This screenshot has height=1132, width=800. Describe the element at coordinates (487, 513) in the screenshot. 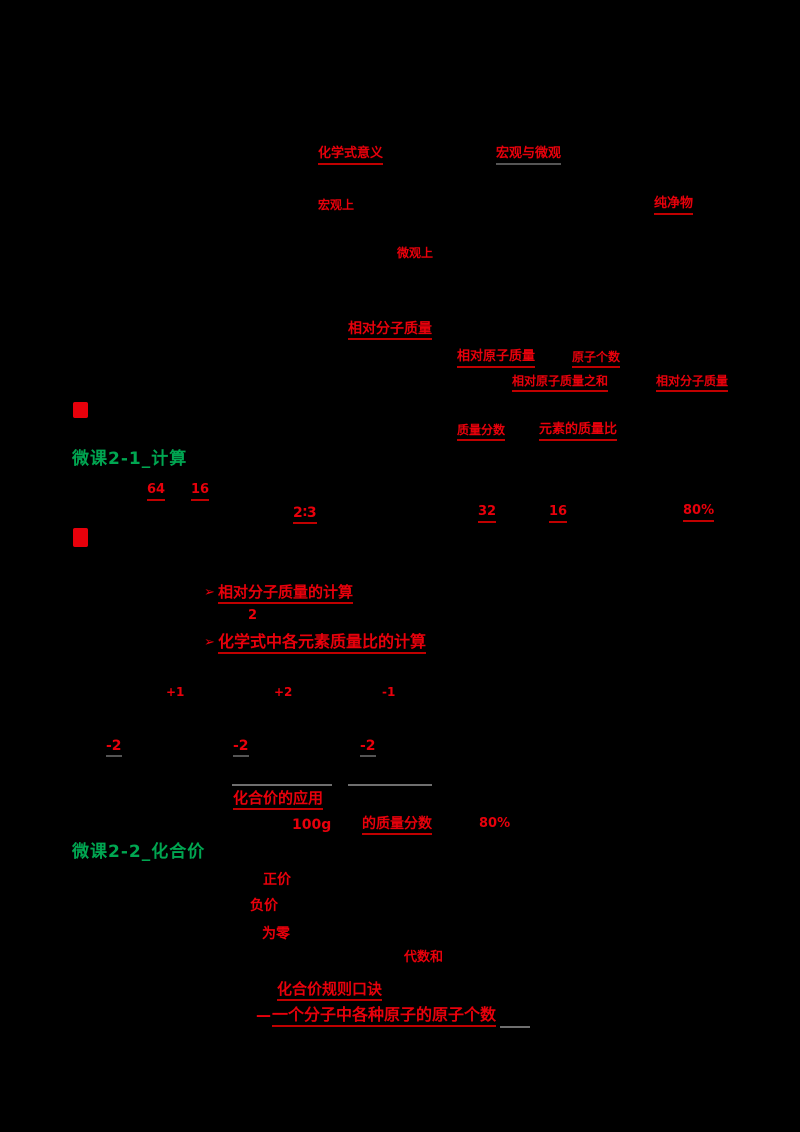

I see `answer-d: 32` at that location.